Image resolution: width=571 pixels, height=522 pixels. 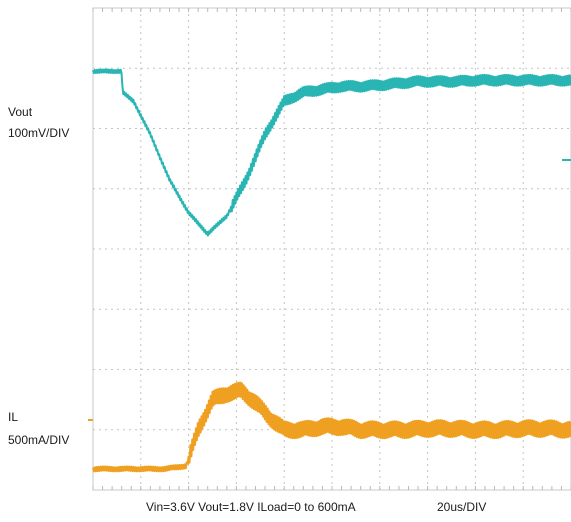 I want to click on il-label: IL, so click(x=13, y=417).